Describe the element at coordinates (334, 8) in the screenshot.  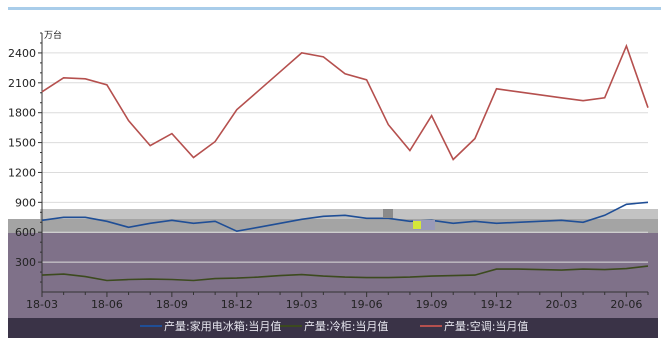
I see `top-accent-bar` at that location.